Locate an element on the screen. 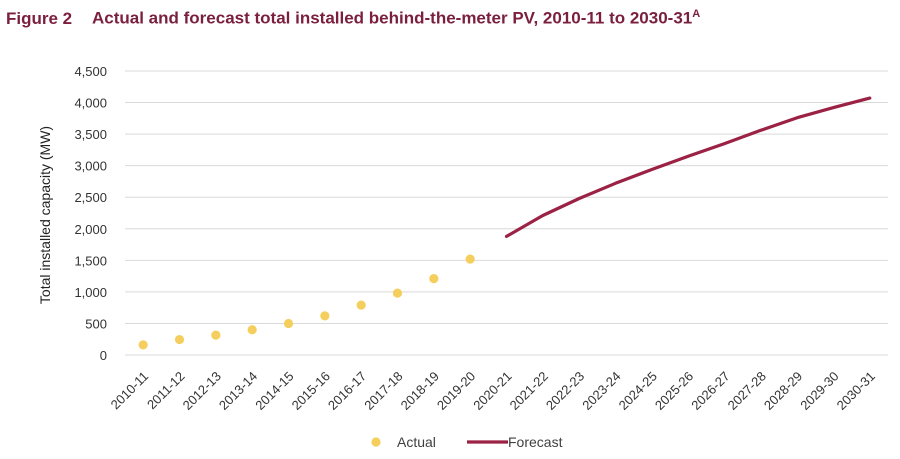 The width and height of the screenshot is (900, 459). figure-label: Figure 2 is located at coordinates (39, 18).